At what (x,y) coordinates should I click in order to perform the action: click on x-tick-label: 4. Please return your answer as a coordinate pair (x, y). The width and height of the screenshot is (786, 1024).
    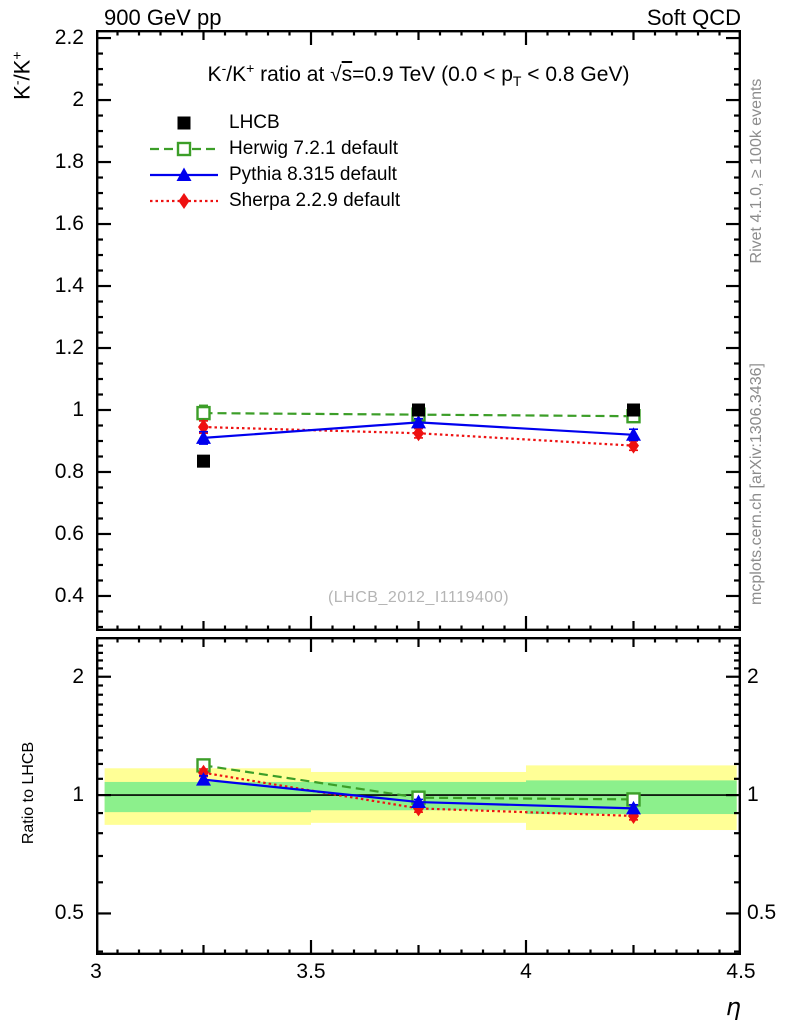
    Looking at the image, I should click on (526, 971).